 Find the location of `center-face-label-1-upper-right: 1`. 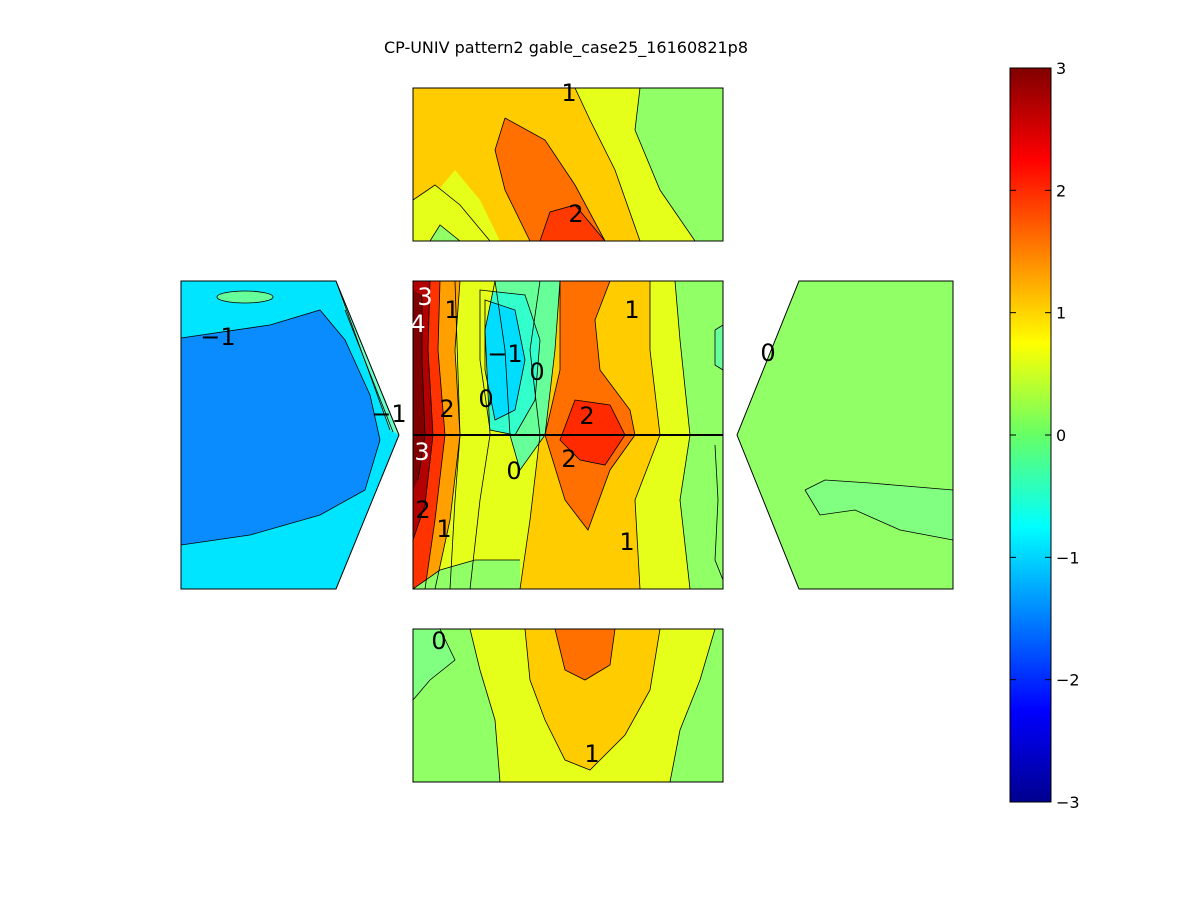

center-face-label-1-upper-right: 1 is located at coordinates (631, 310).